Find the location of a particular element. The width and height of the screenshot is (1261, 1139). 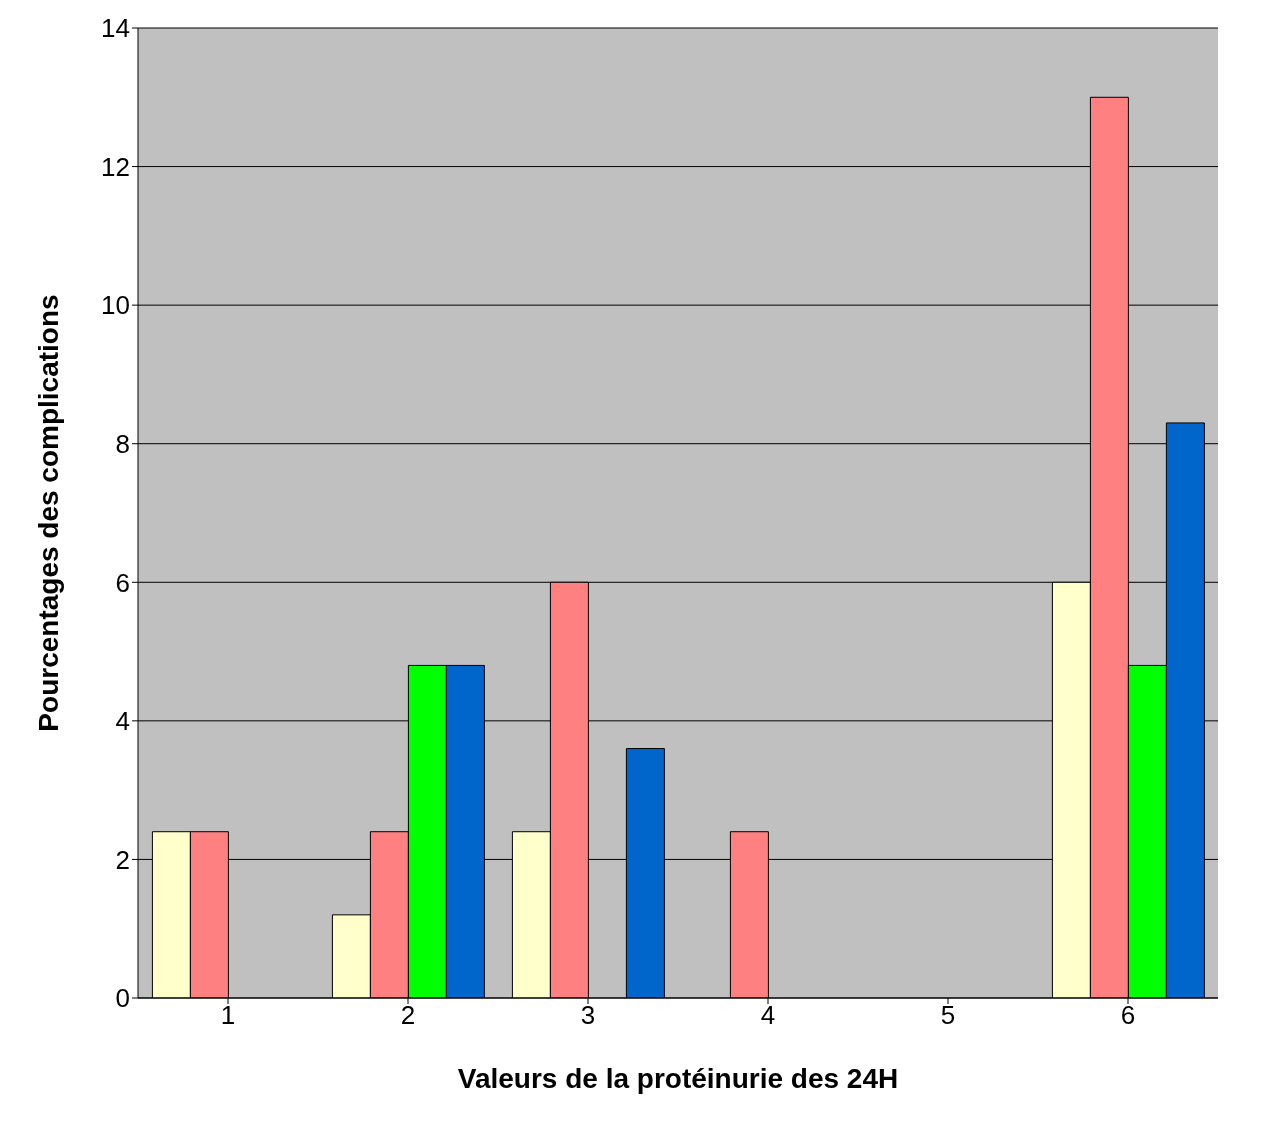

y-tick-label: 6 is located at coordinates (122, 582).